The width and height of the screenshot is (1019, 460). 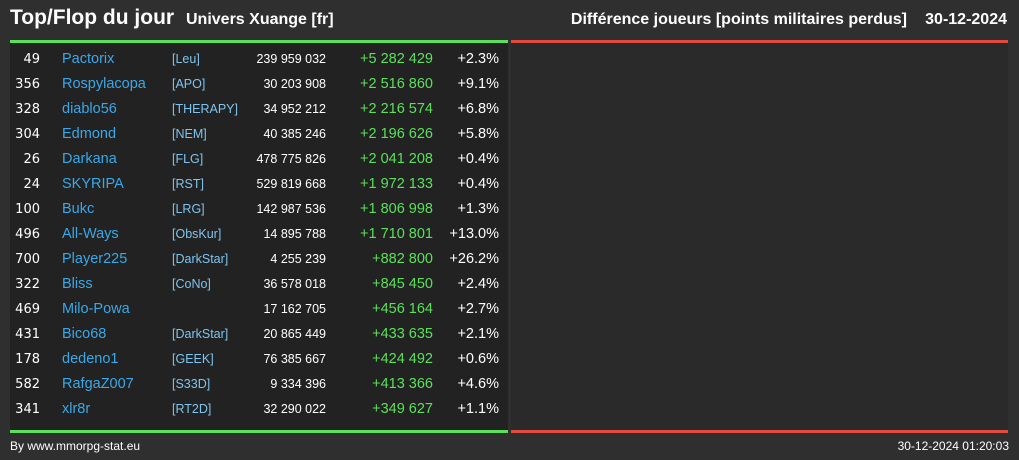 I want to click on points-percent: +0.6%, so click(x=478, y=359).